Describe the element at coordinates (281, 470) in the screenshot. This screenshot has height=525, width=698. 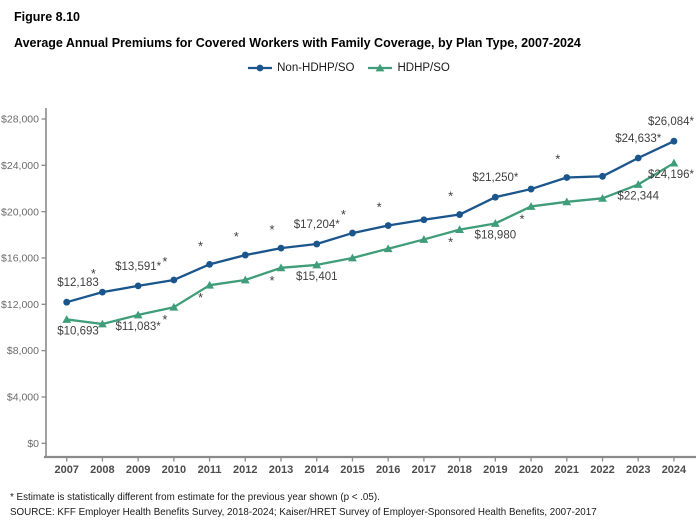
I see `x-tick-label: 2013` at that location.